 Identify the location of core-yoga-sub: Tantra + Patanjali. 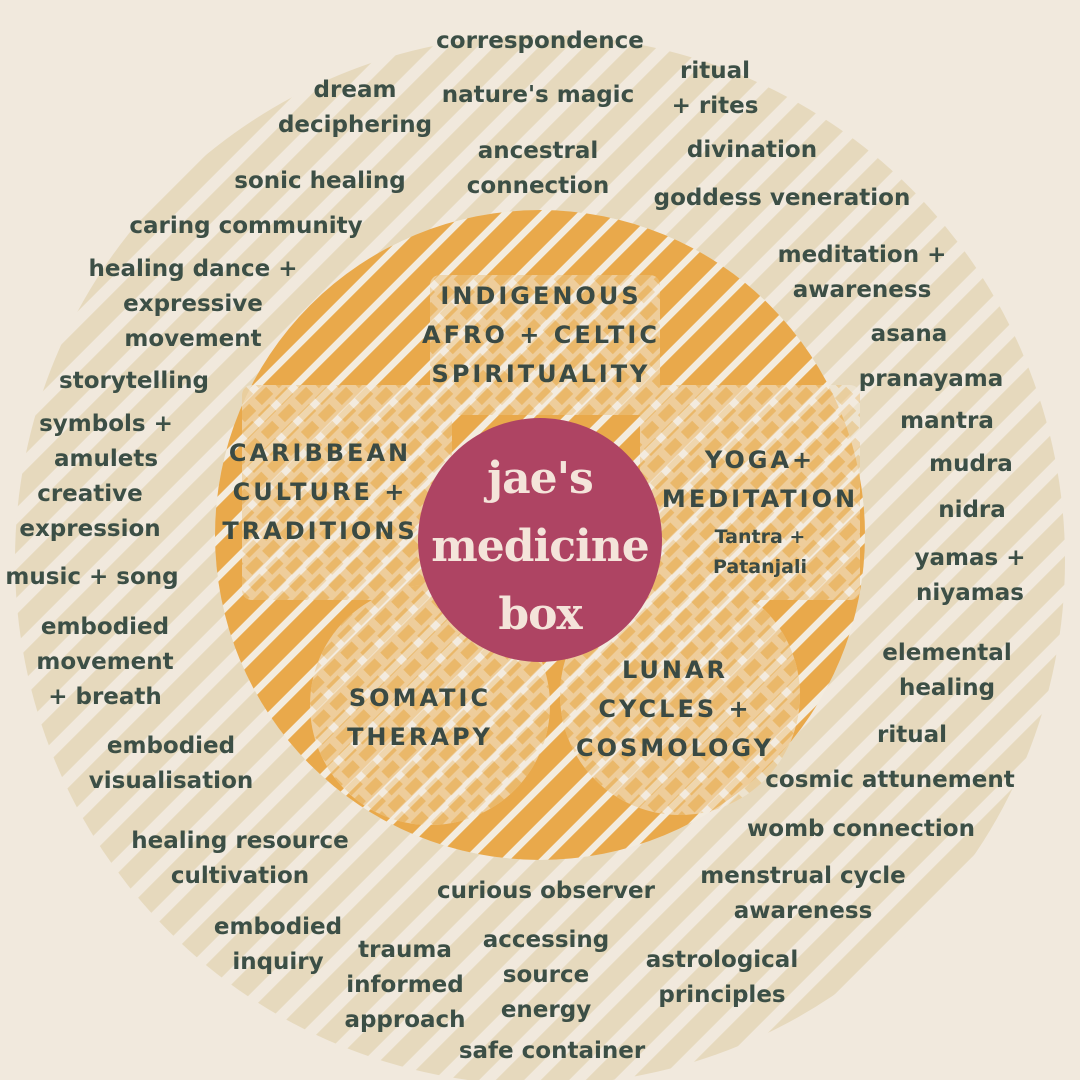
(760, 552).